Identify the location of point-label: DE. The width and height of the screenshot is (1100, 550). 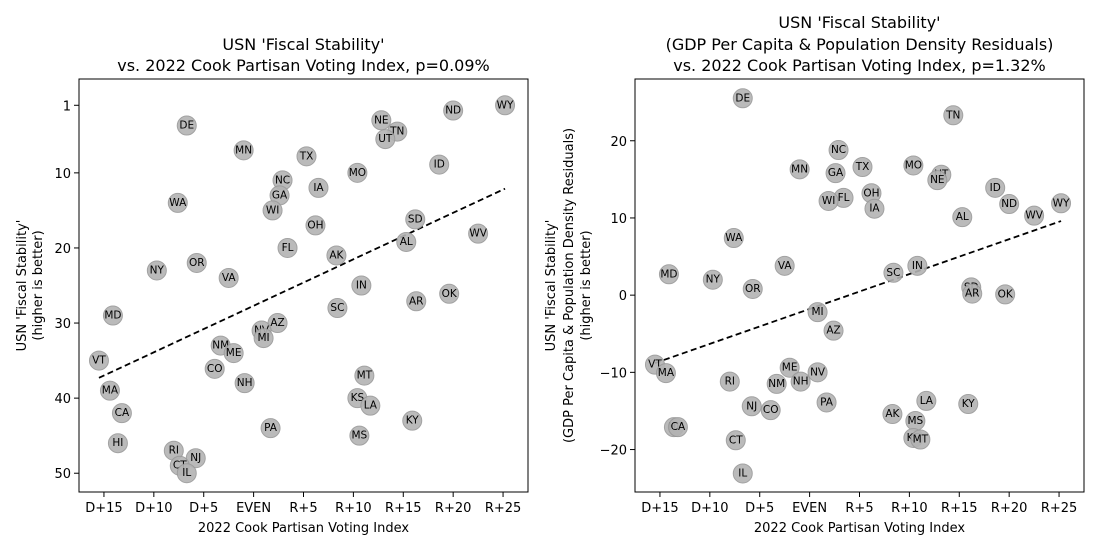
(186, 126).